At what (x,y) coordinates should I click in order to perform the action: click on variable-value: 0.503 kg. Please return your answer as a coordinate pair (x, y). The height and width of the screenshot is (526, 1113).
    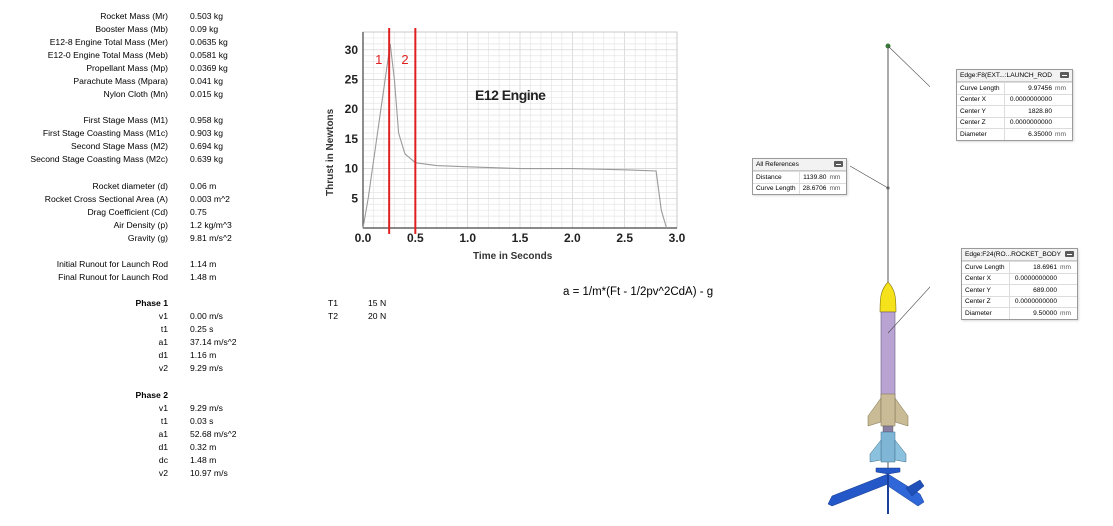
    Looking at the image, I should click on (206, 16).